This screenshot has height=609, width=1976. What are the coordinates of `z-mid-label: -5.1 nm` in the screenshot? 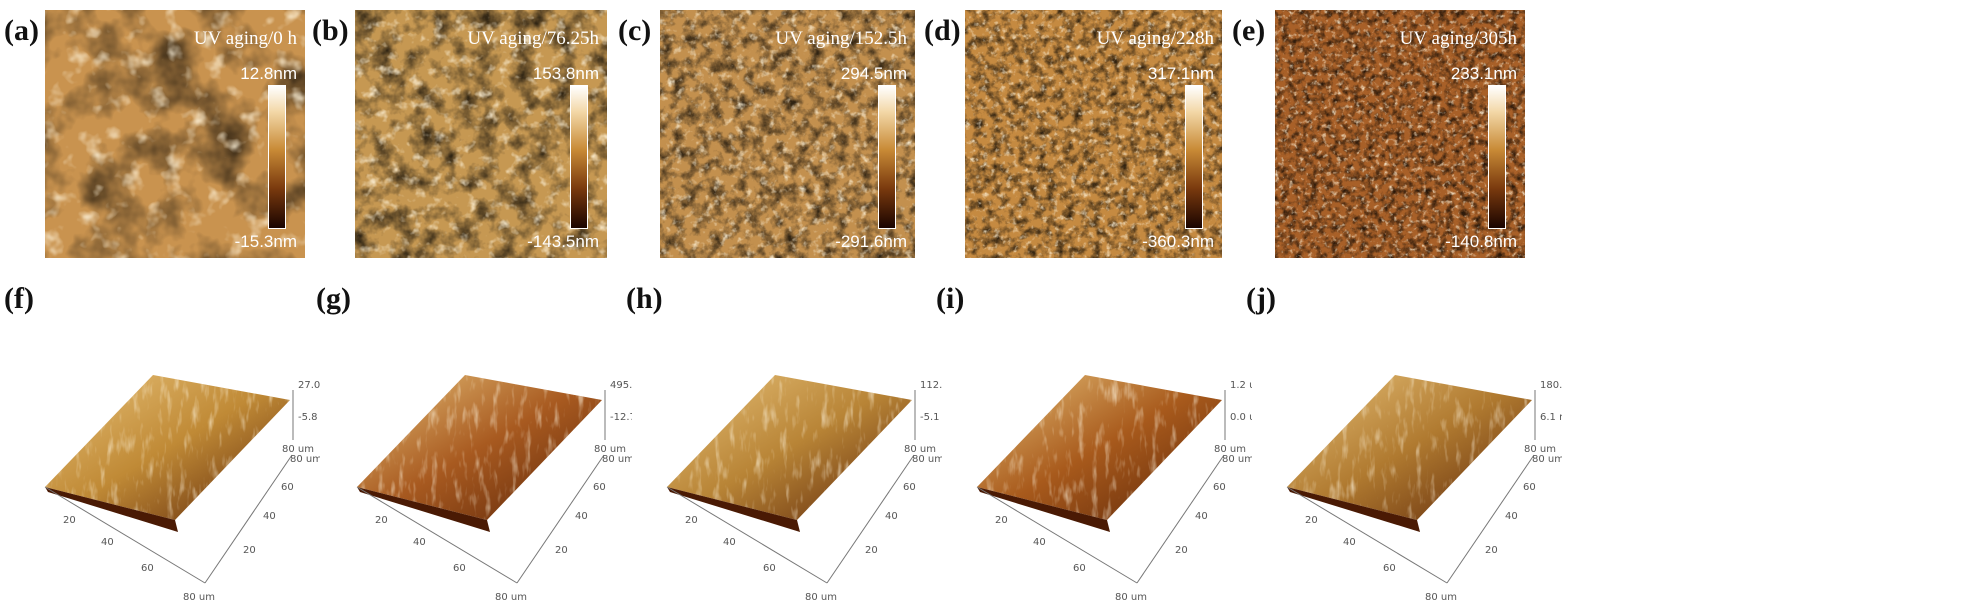 It's located at (931, 417).